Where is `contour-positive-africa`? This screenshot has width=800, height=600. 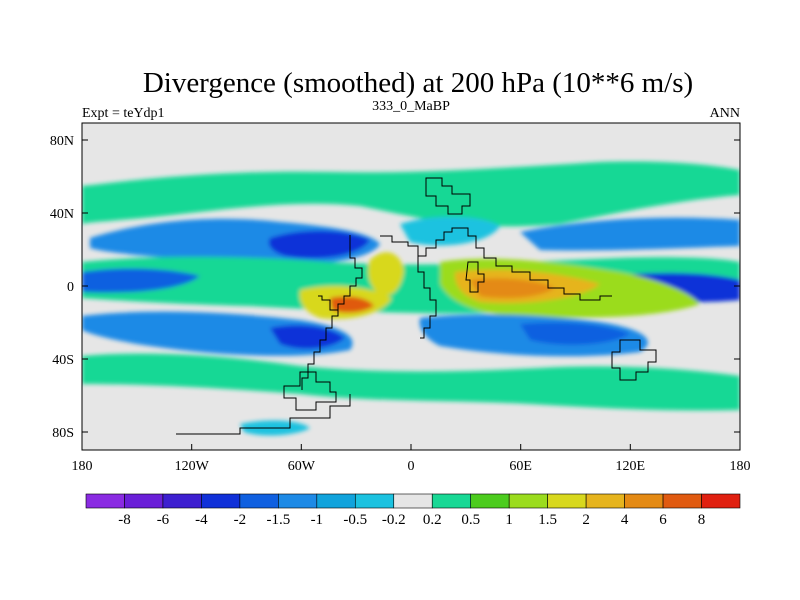 contour-positive-africa is located at coordinates (386, 274).